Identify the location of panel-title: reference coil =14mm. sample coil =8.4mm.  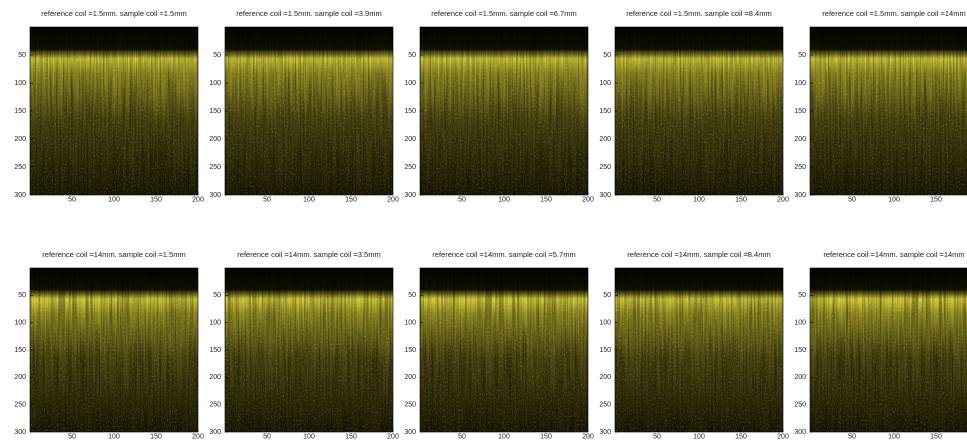
(698, 254).